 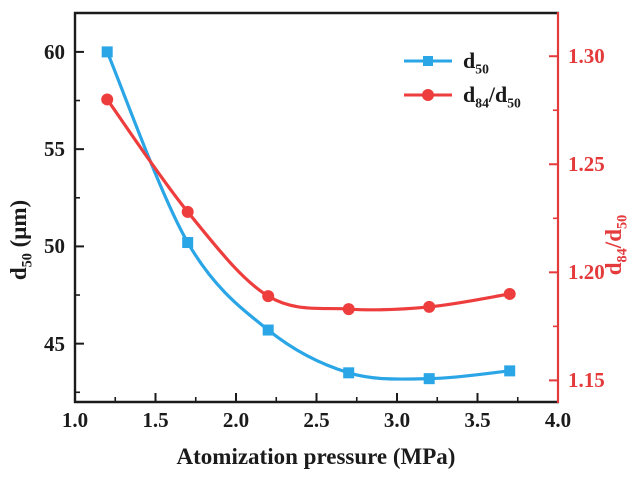 What do you see at coordinates (477, 420) in the screenshot?
I see `x-tick-label: 3.5` at bounding box center [477, 420].